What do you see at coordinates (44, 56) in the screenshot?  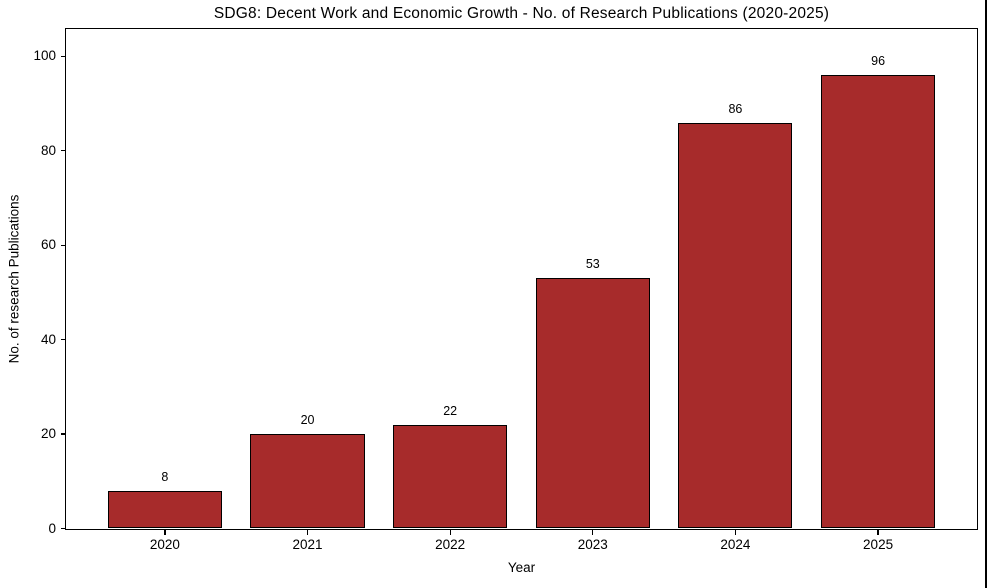 I see `y-tick-label: 100` at bounding box center [44, 56].